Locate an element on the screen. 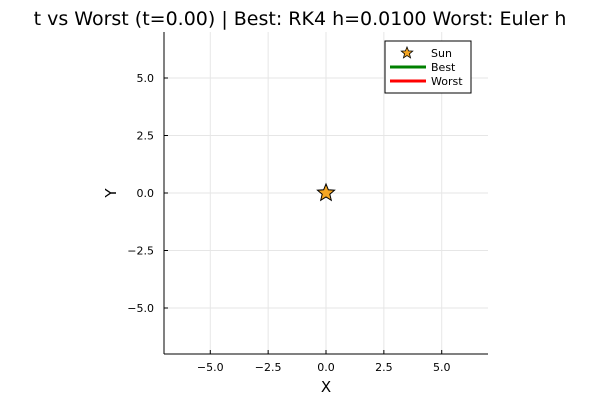  x-tick-label: 0.0 is located at coordinates (326, 367).